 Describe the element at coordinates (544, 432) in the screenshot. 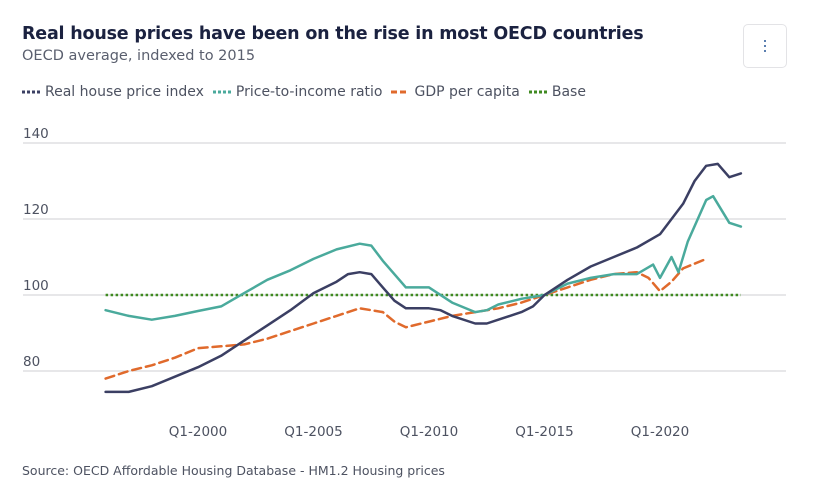

I see `x-tick-label: Q1-2015` at that location.